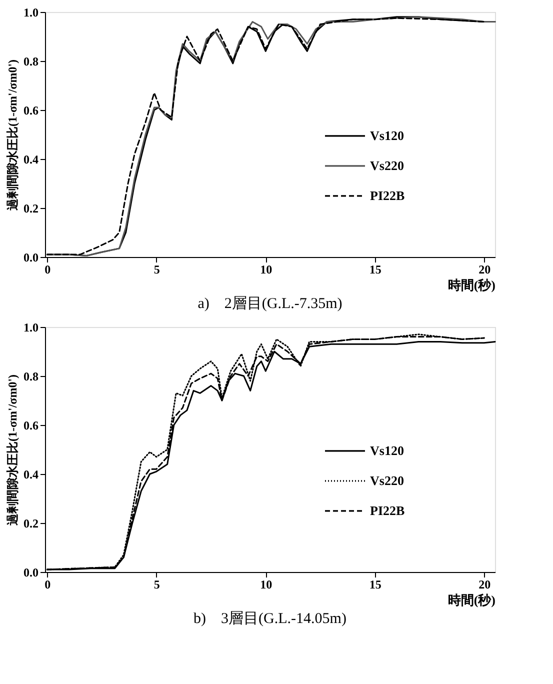 The height and width of the screenshot is (684, 553). What do you see at coordinates (270, 304) in the screenshot?
I see `text: a) 2層目(G.L.-7.35m)` at bounding box center [270, 304].